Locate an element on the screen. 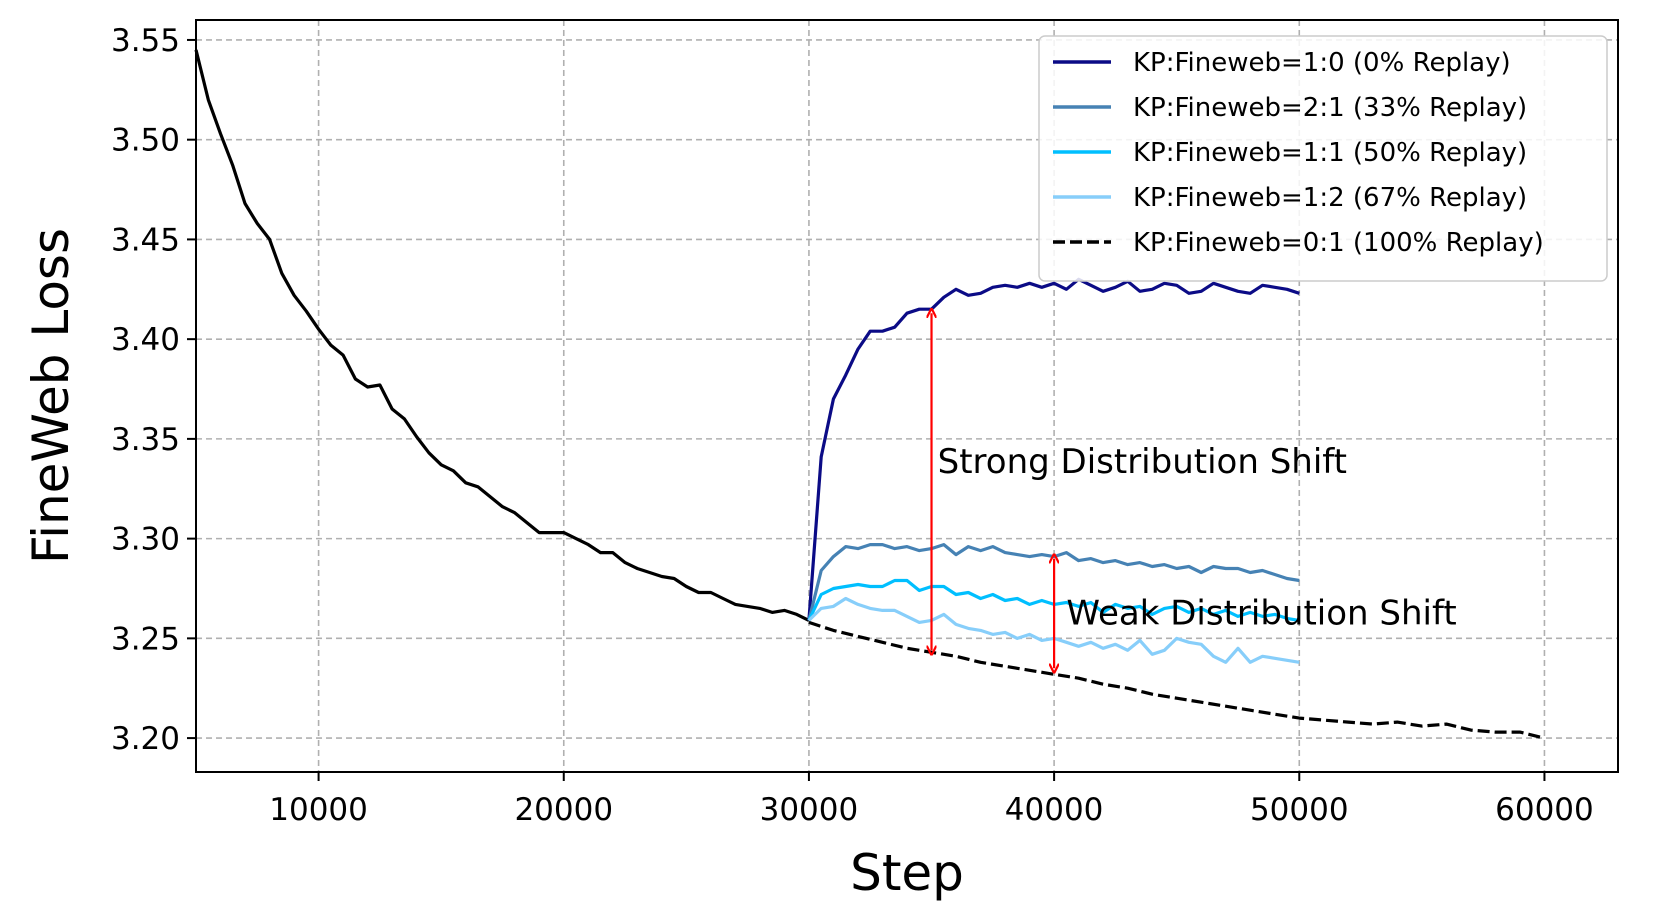  y-tick-label: 3.35 is located at coordinates (145, 440).